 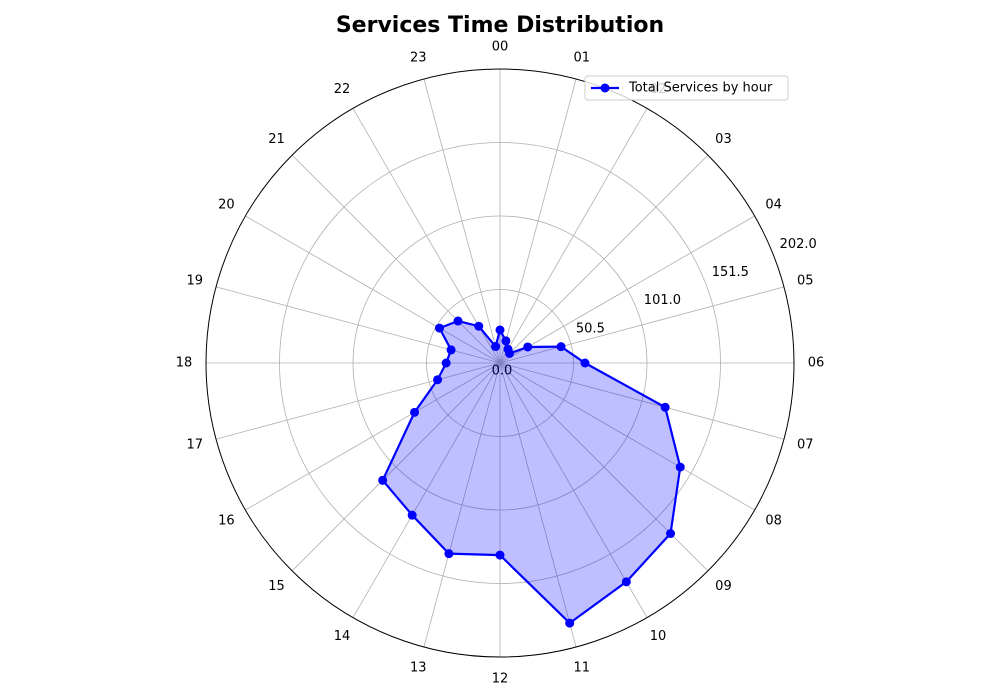 I want to click on r-tick-label: 50.5, so click(x=590, y=328).